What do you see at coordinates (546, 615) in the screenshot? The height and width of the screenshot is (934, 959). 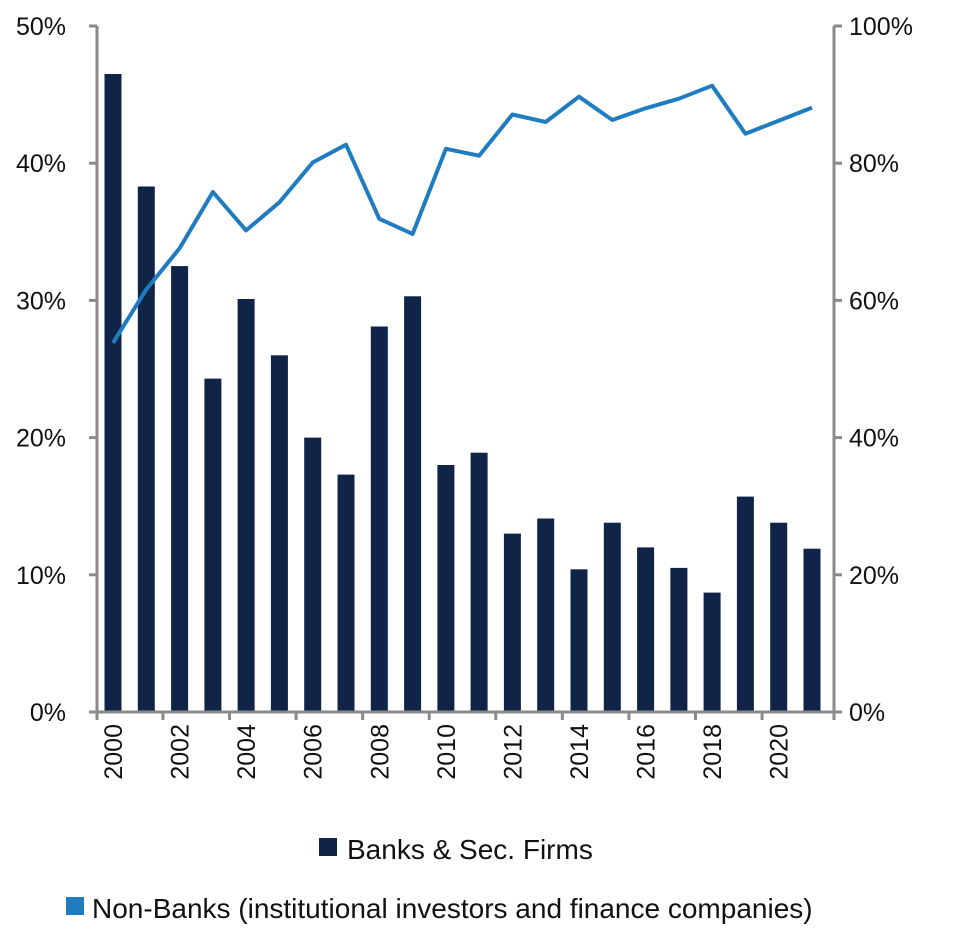 I see `bar-2013` at bounding box center [546, 615].